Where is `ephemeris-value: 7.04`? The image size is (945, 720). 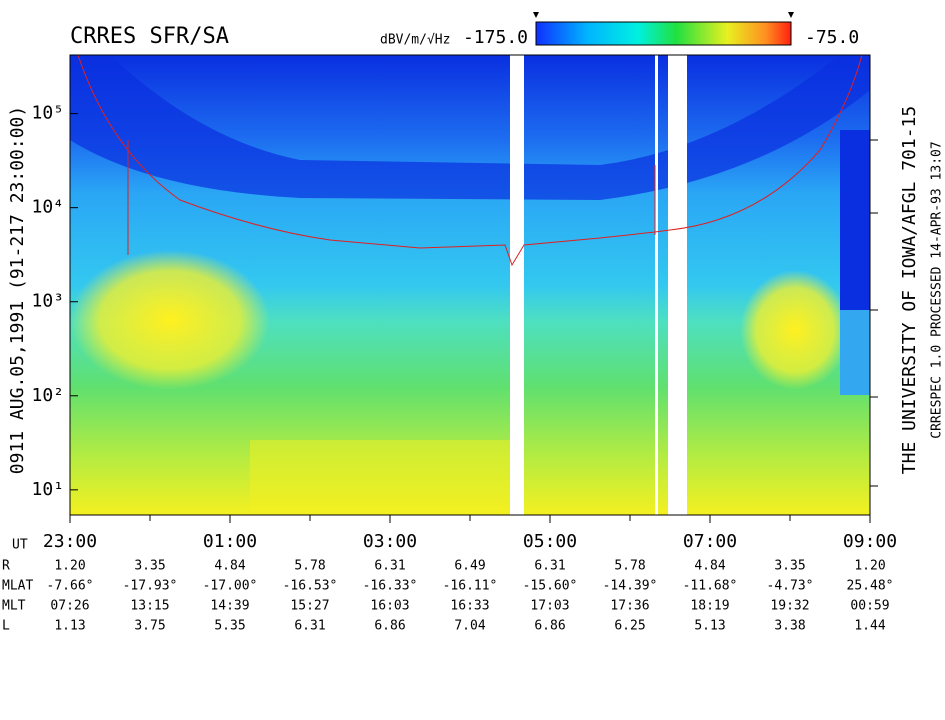 ephemeris-value: 7.04 is located at coordinates (469, 626).